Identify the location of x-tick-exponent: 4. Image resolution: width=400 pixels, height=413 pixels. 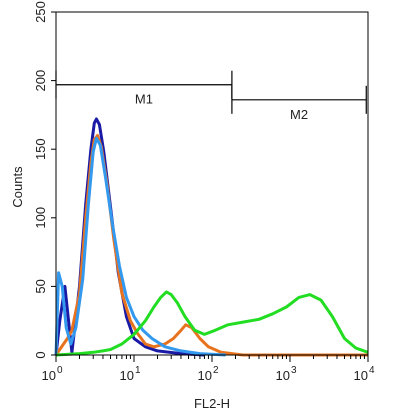
(372, 370).